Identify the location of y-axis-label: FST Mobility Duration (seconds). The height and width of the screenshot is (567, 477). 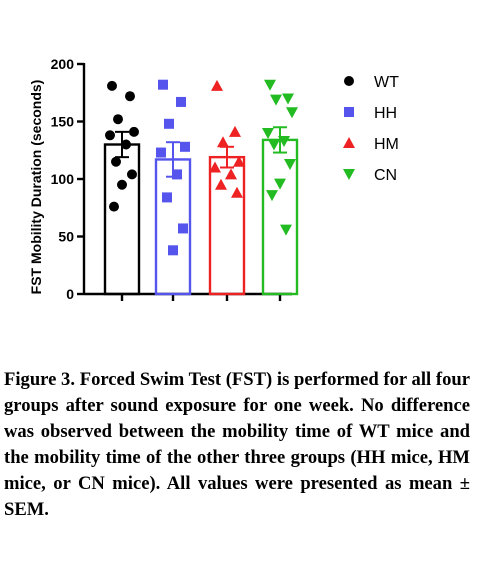
(36, 187).